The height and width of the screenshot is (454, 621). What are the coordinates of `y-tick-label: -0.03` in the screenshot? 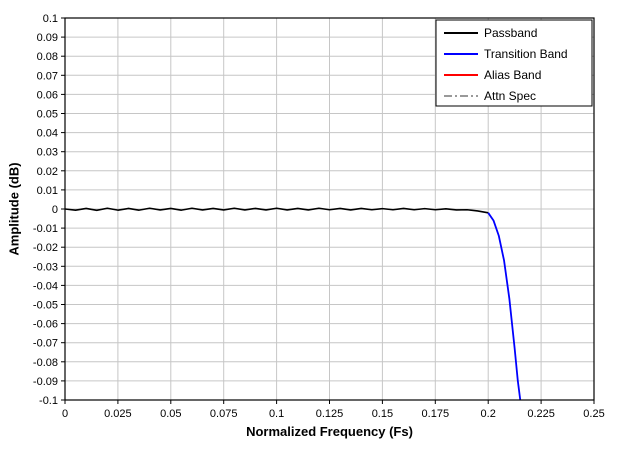 It's located at (45, 267).